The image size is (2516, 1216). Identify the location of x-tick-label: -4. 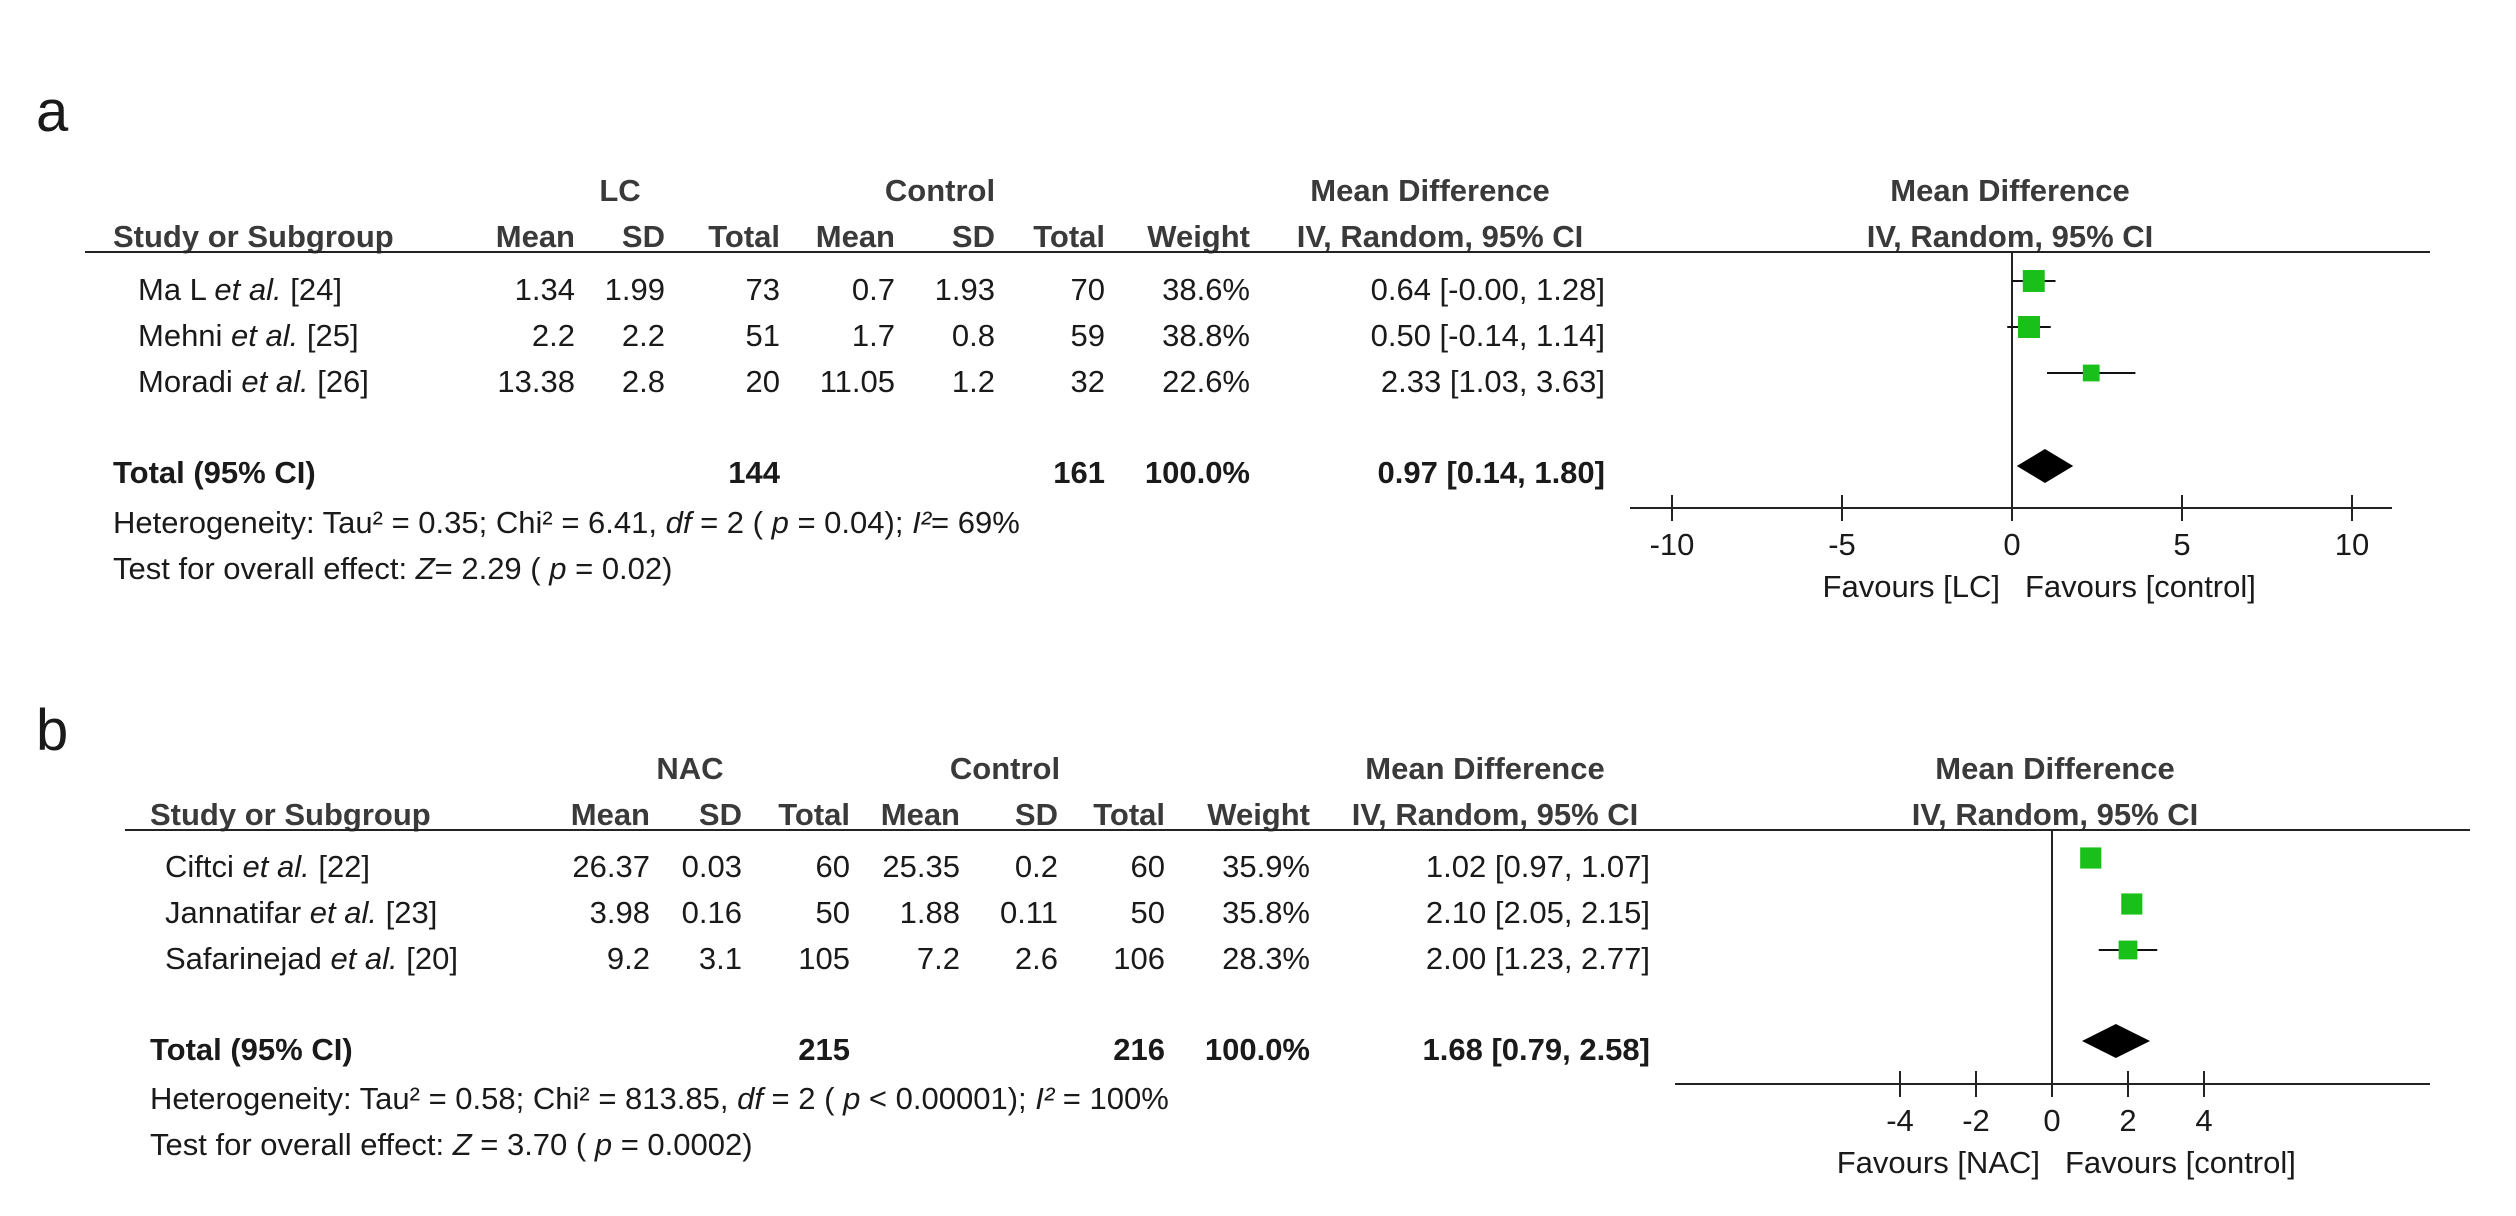
(1900, 1120).